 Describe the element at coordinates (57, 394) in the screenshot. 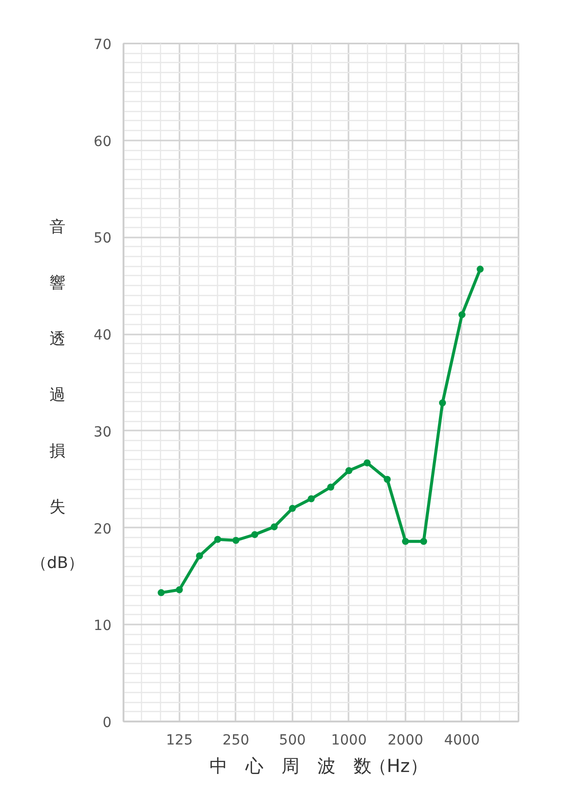

I see `text: 音響透過損失（dB）` at that location.